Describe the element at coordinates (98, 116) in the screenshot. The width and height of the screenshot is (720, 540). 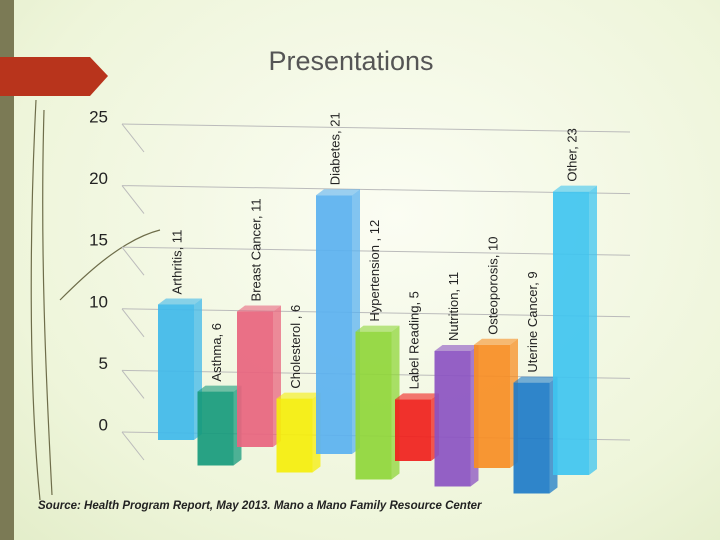
I see `y-tick-label: 25` at that location.